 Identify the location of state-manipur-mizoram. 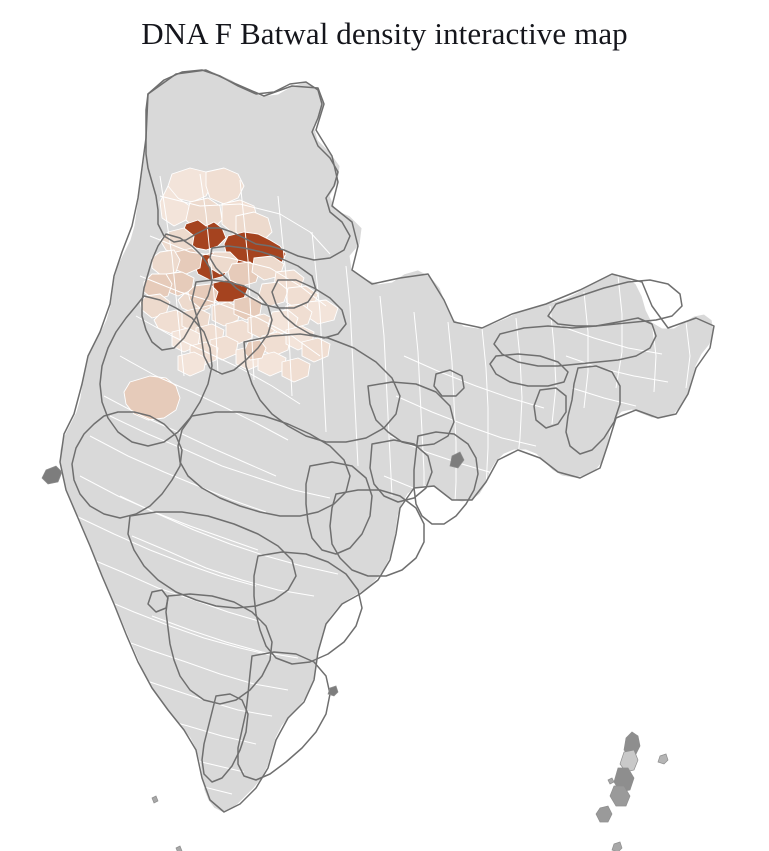
(593, 410).